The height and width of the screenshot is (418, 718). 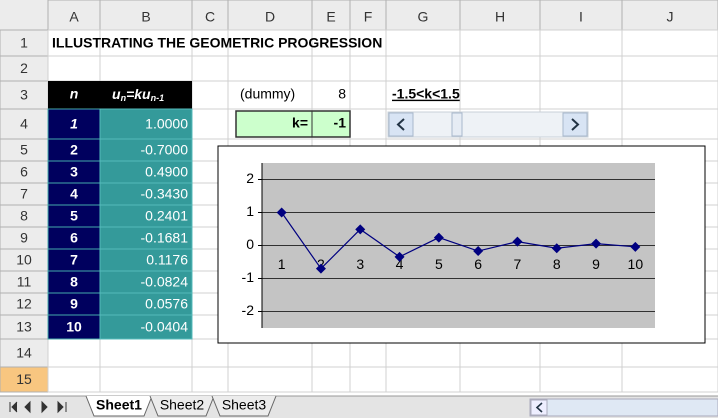 What do you see at coordinates (24, 216) in the screenshot?
I see `row-label: 8` at bounding box center [24, 216].